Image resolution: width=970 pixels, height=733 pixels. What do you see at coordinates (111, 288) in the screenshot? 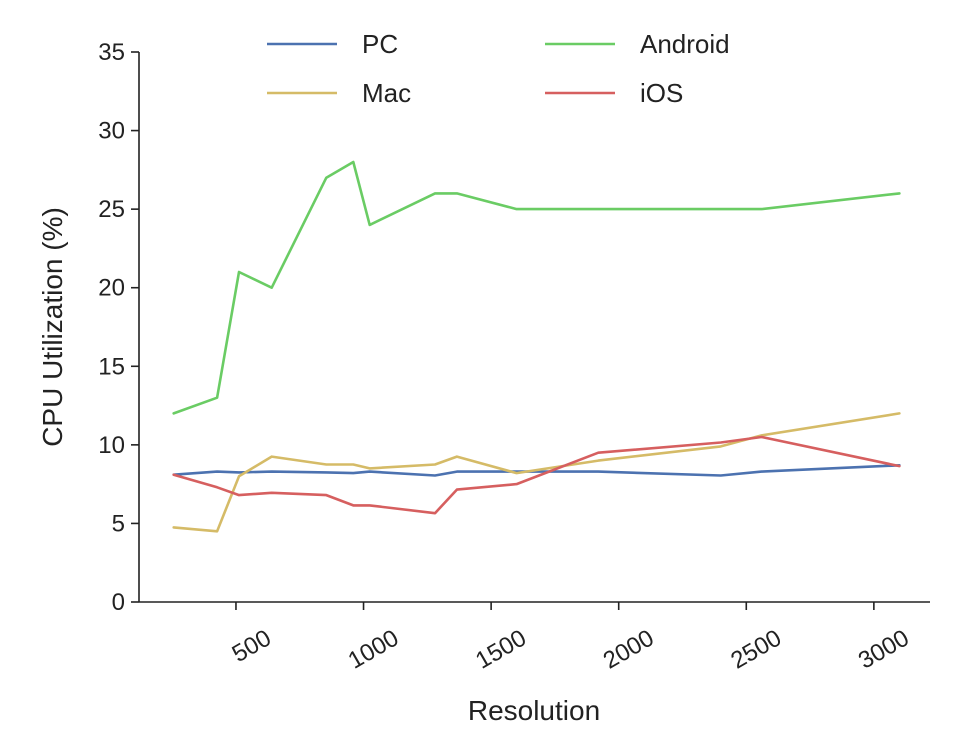
I see `y-tick-label: 20` at bounding box center [111, 288].